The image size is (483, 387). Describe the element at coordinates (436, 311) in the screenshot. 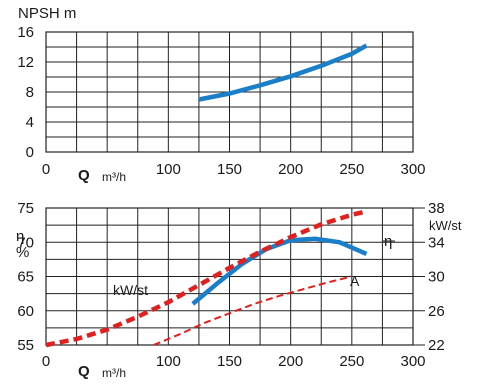

I see `bottom-right-y-tick-label: 26` at that location.